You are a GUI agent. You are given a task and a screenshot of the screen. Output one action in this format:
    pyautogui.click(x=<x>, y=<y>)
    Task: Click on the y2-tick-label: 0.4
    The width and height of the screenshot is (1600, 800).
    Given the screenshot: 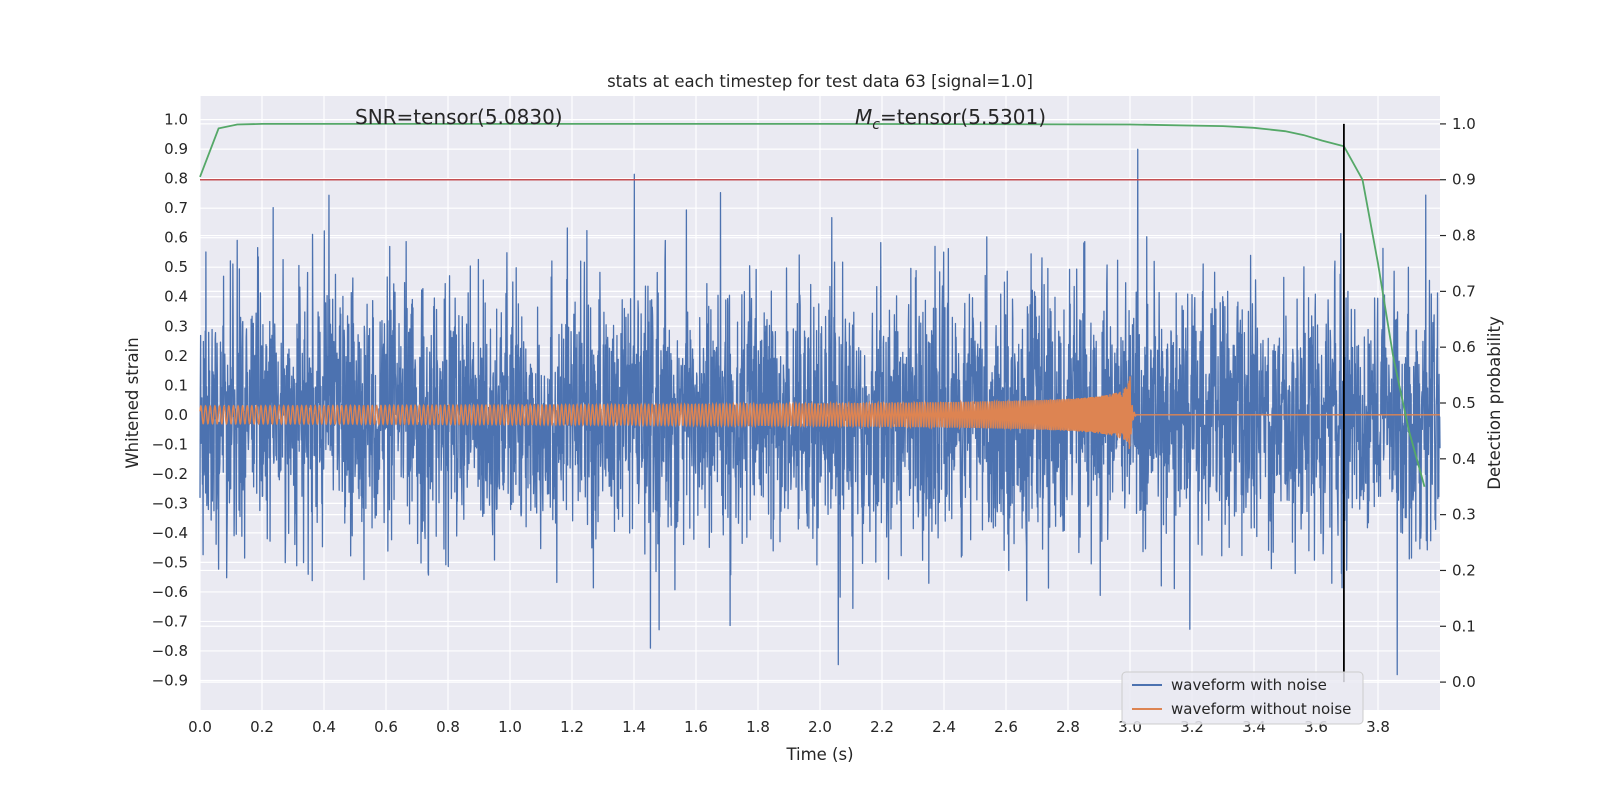 What is the action you would take?
    pyautogui.click(x=1464, y=459)
    